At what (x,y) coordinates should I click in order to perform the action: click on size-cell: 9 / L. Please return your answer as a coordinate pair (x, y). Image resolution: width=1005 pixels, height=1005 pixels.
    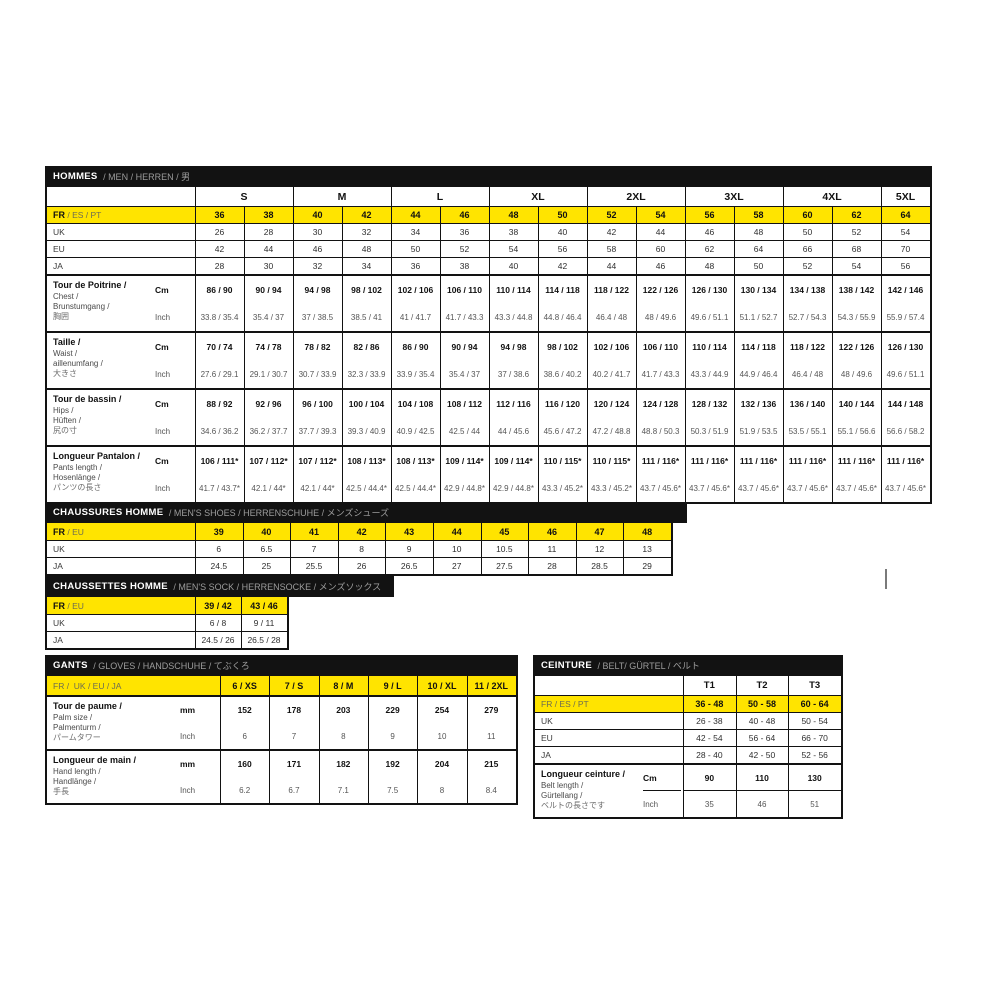
    Looking at the image, I should click on (392, 685).